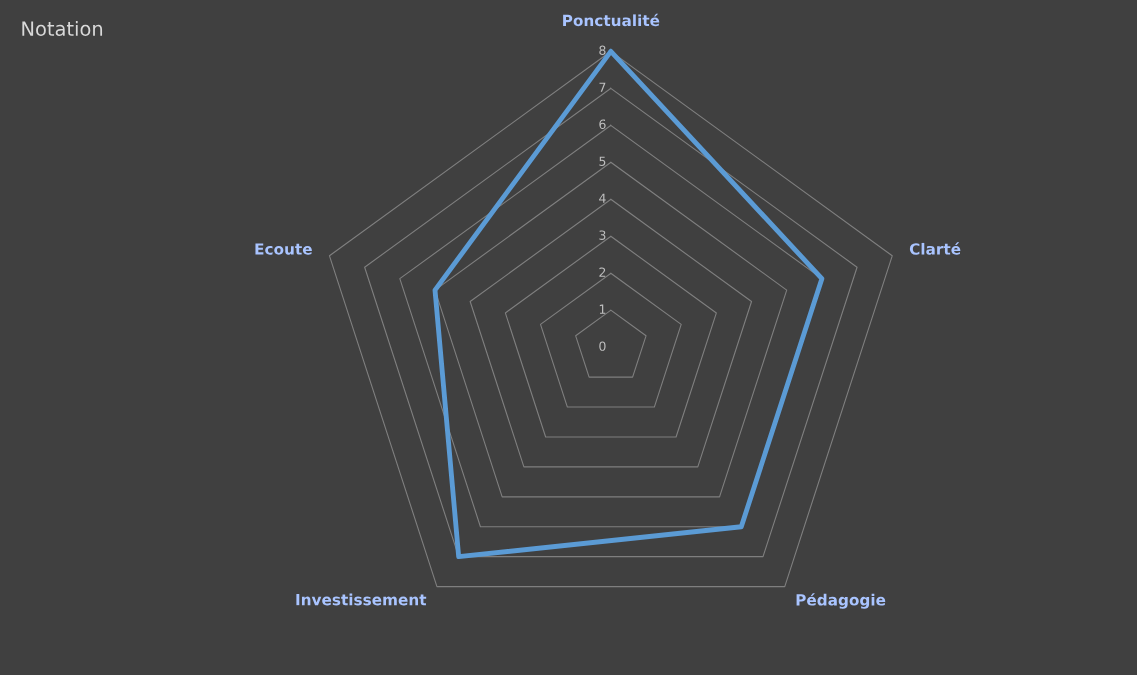 This screenshot has height=675, width=1137. Describe the element at coordinates (62, 28) in the screenshot. I see `text: Notation` at that location.